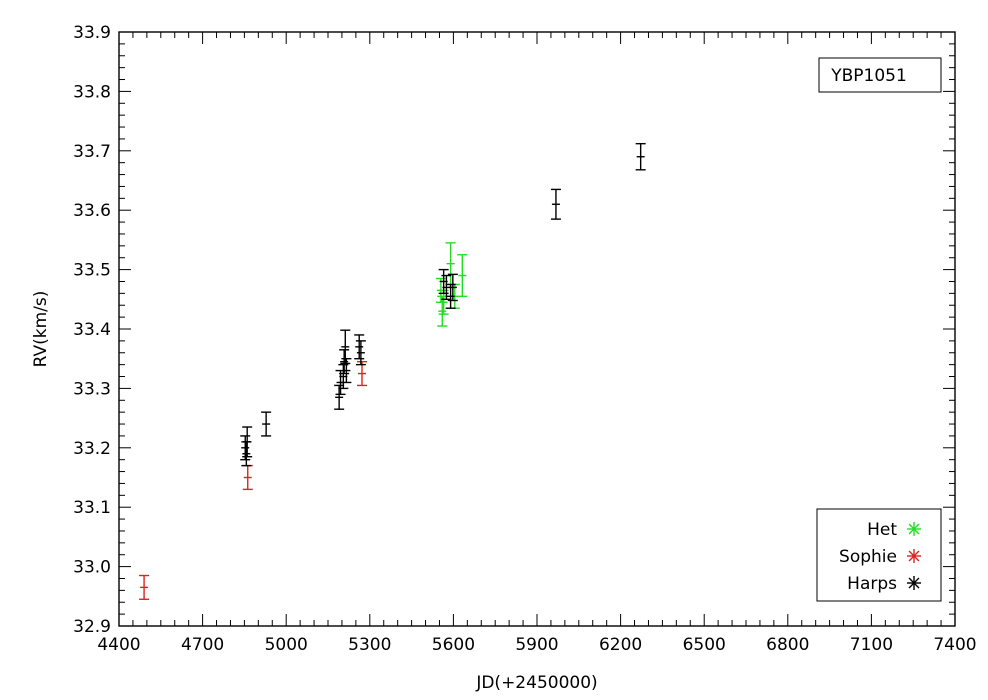 Image resolution: width=988 pixels, height=700 pixels. Describe the element at coordinates (882, 530) in the screenshot. I see `legend-label-het: Het` at that location.